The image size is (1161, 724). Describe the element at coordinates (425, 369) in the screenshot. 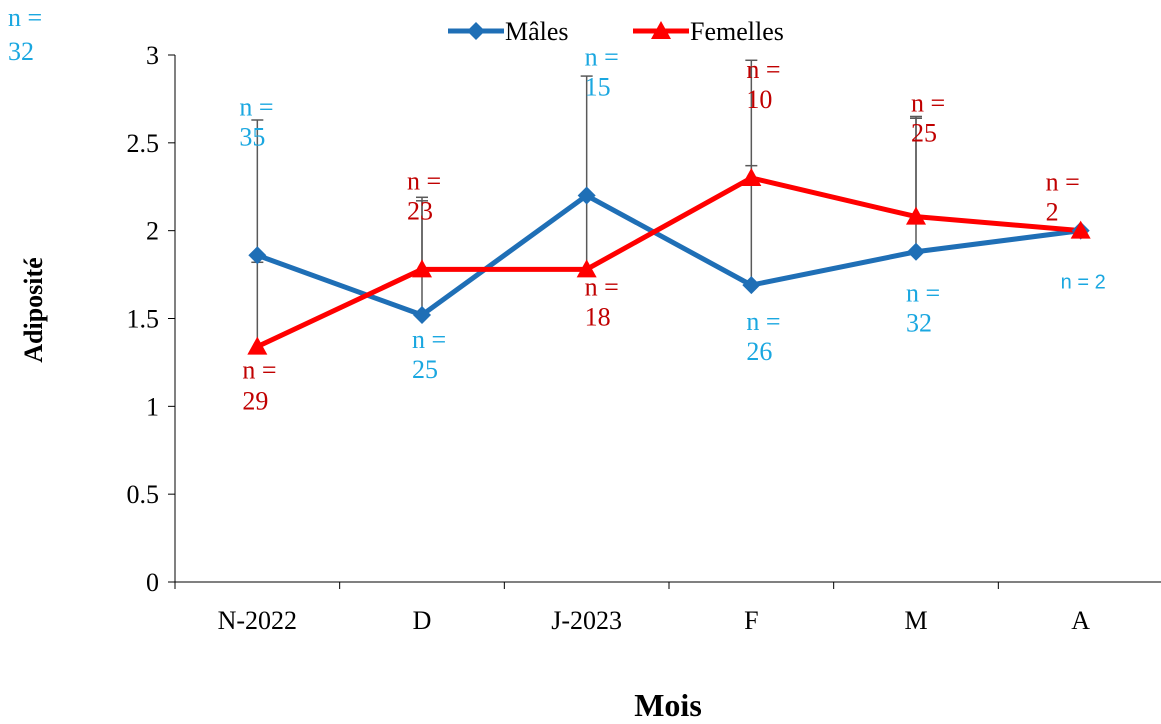

I see `count-label-males: 25` at that location.